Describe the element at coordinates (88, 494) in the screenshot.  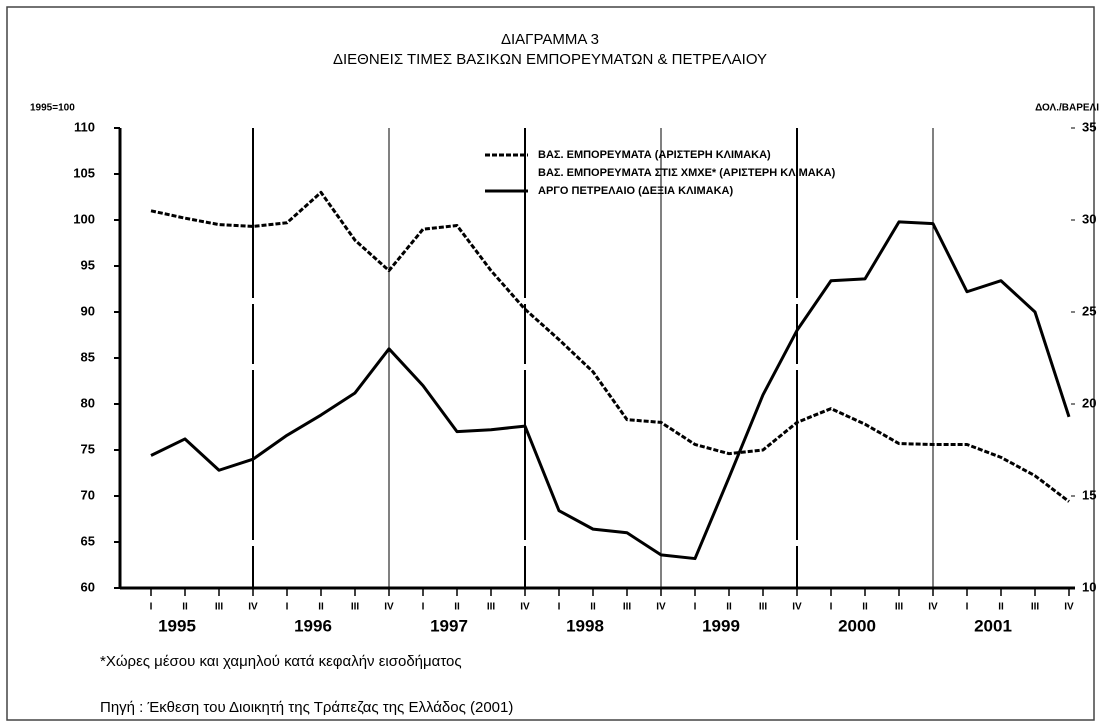
I see `y-tick-label: 70` at that location.